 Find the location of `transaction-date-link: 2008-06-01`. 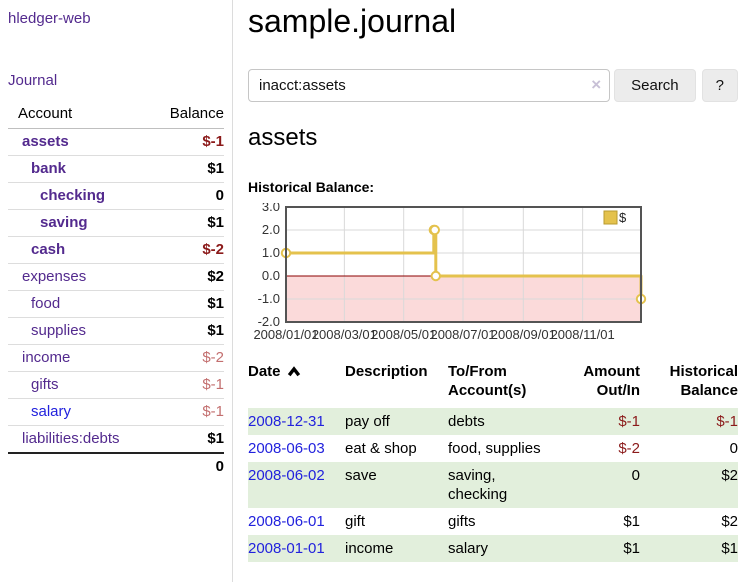

transaction-date-link: 2008-06-01 is located at coordinates (286, 521).